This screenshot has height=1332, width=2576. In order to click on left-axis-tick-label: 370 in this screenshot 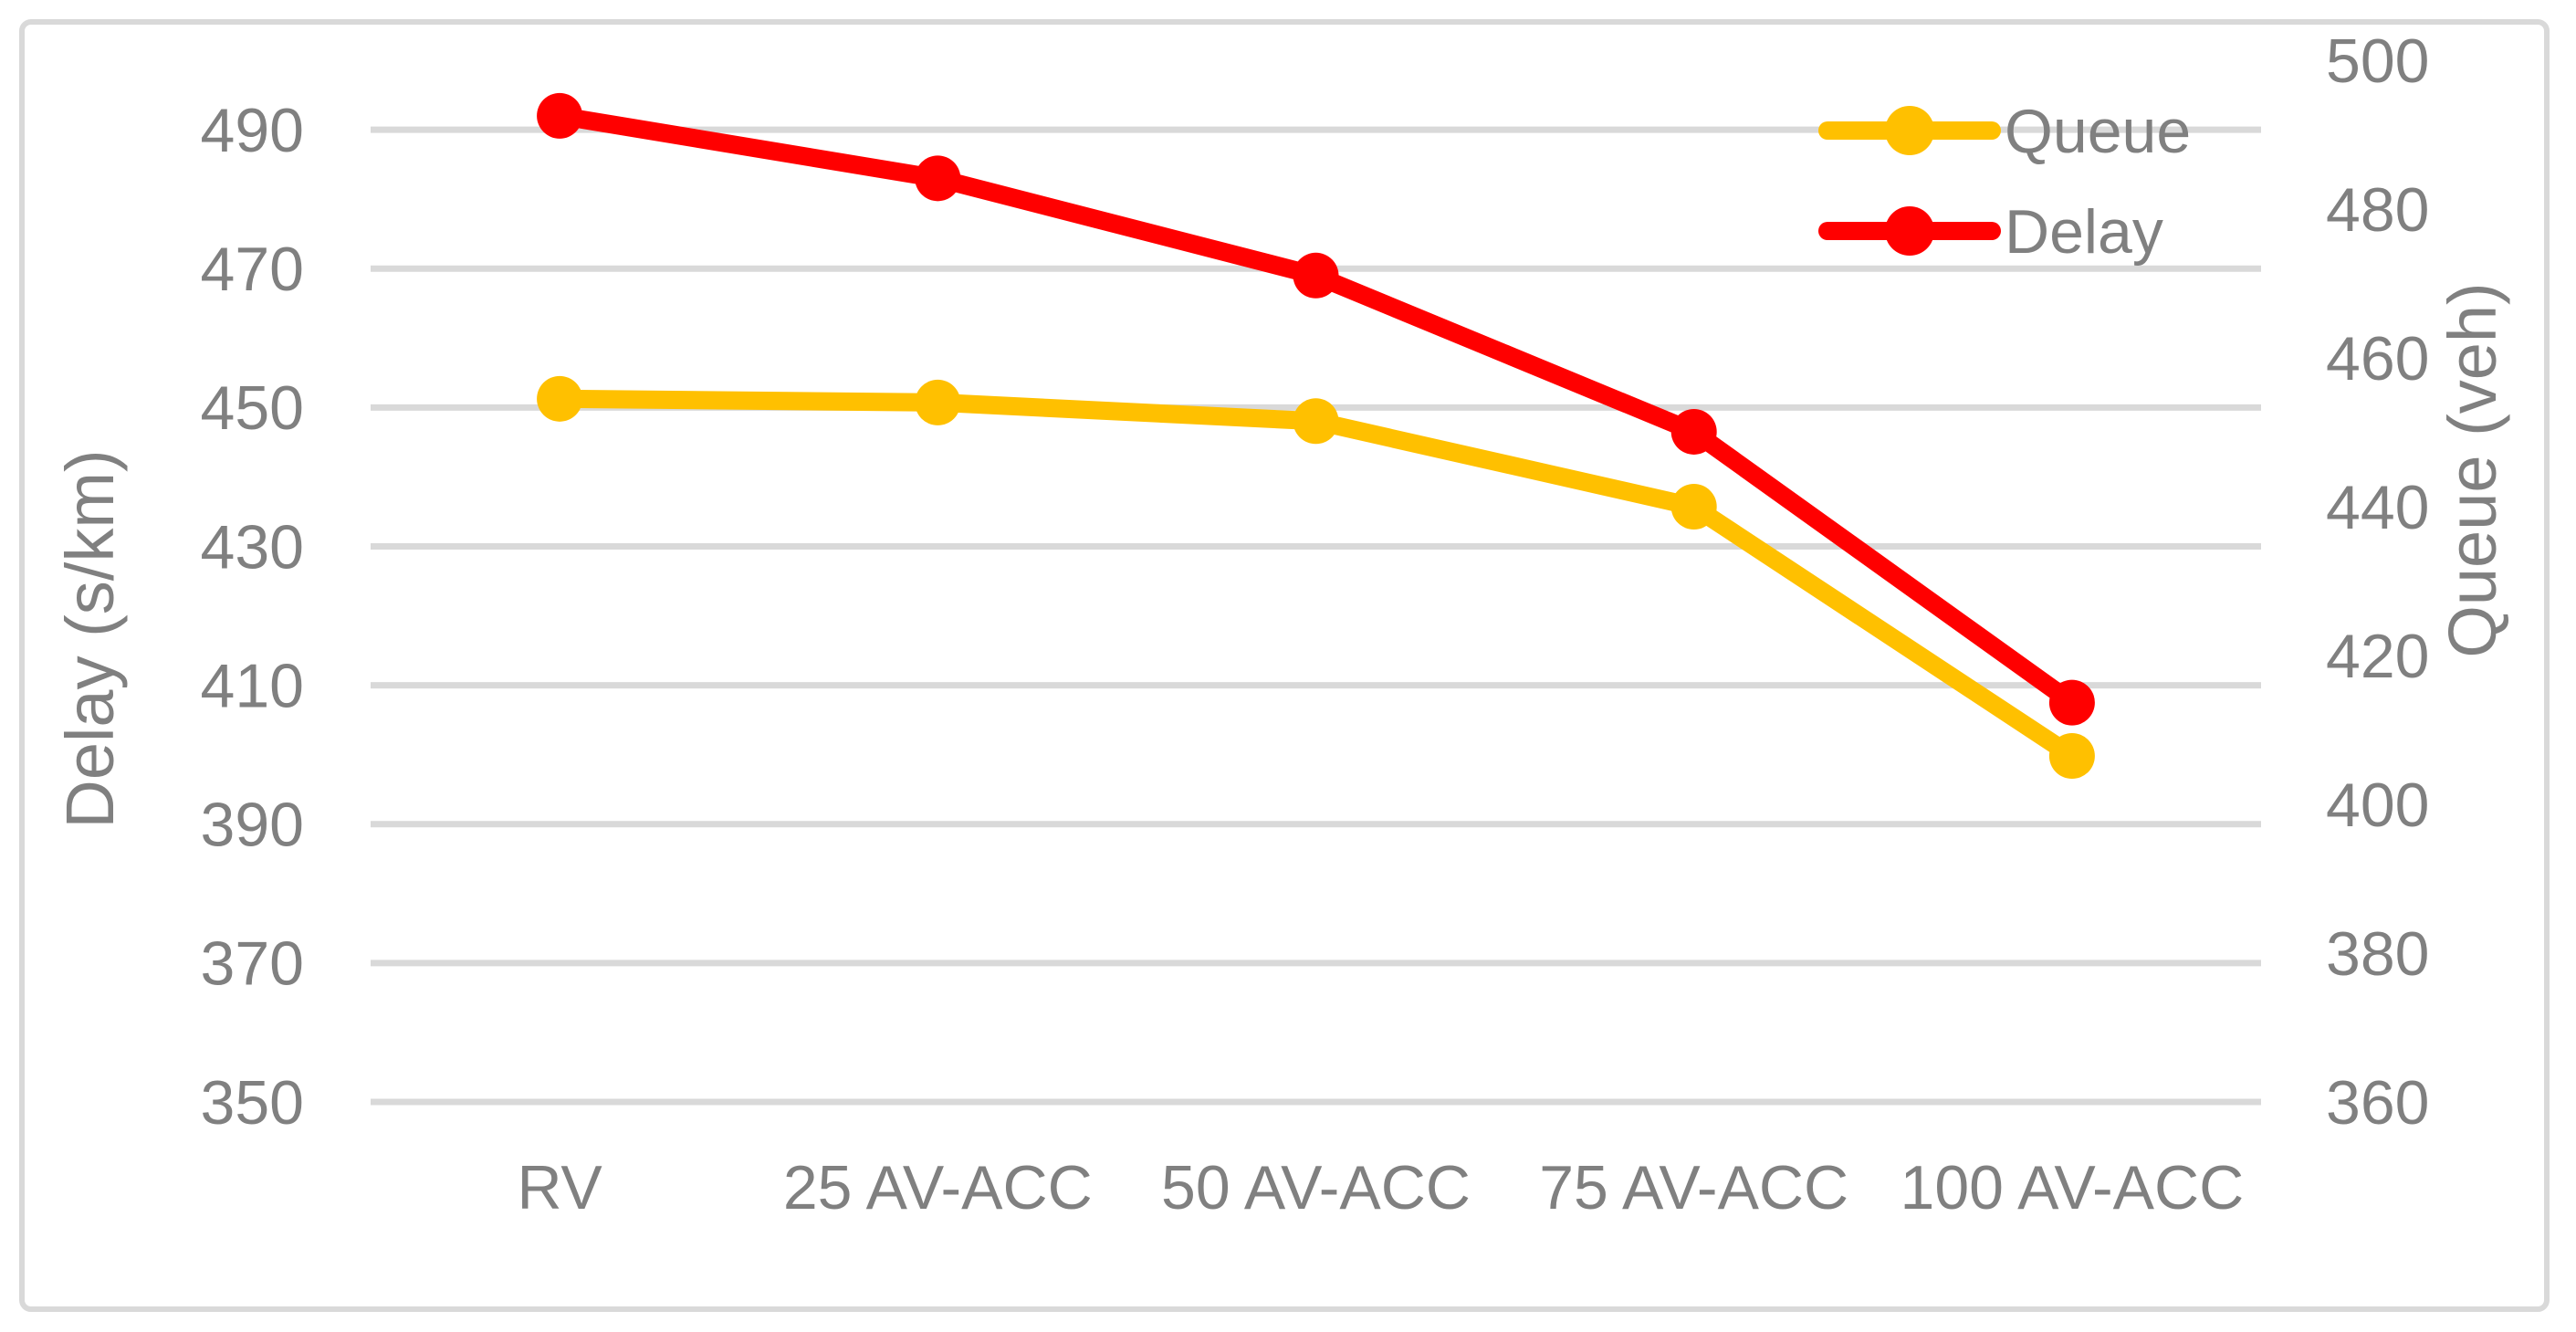, I will do `click(252, 964)`.